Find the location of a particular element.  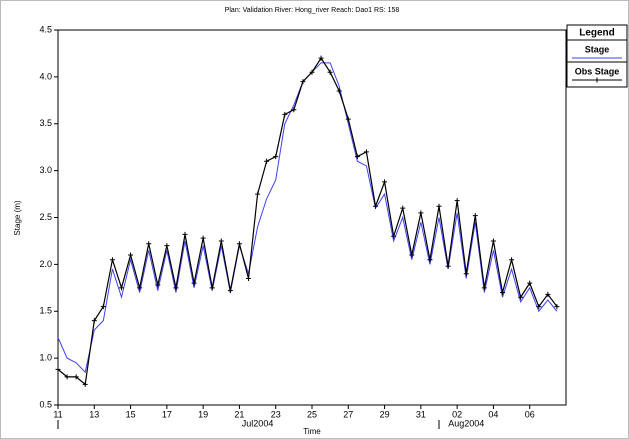

x-tick-label: 29 is located at coordinates (385, 414).